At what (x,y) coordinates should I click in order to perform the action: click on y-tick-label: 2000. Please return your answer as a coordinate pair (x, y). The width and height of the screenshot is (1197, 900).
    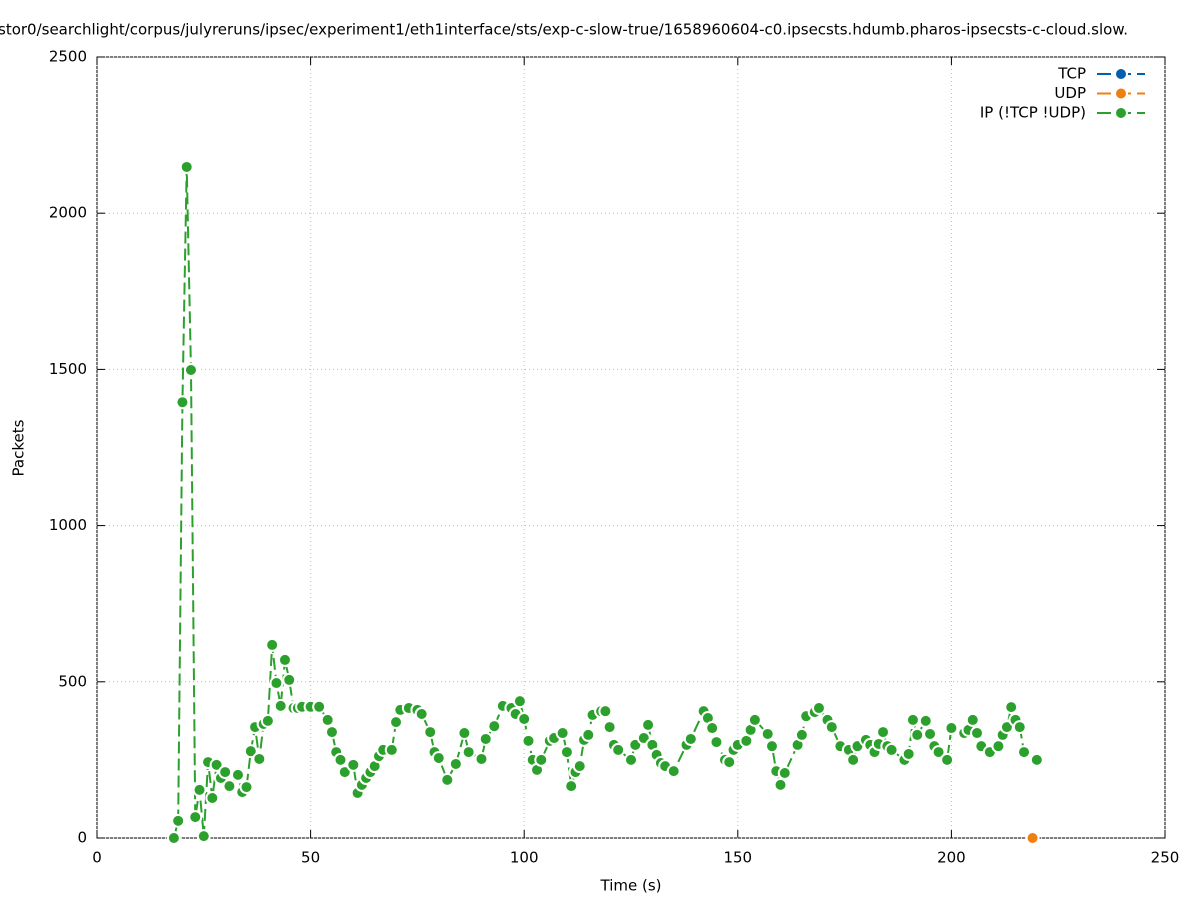
    Looking at the image, I should click on (68, 213).